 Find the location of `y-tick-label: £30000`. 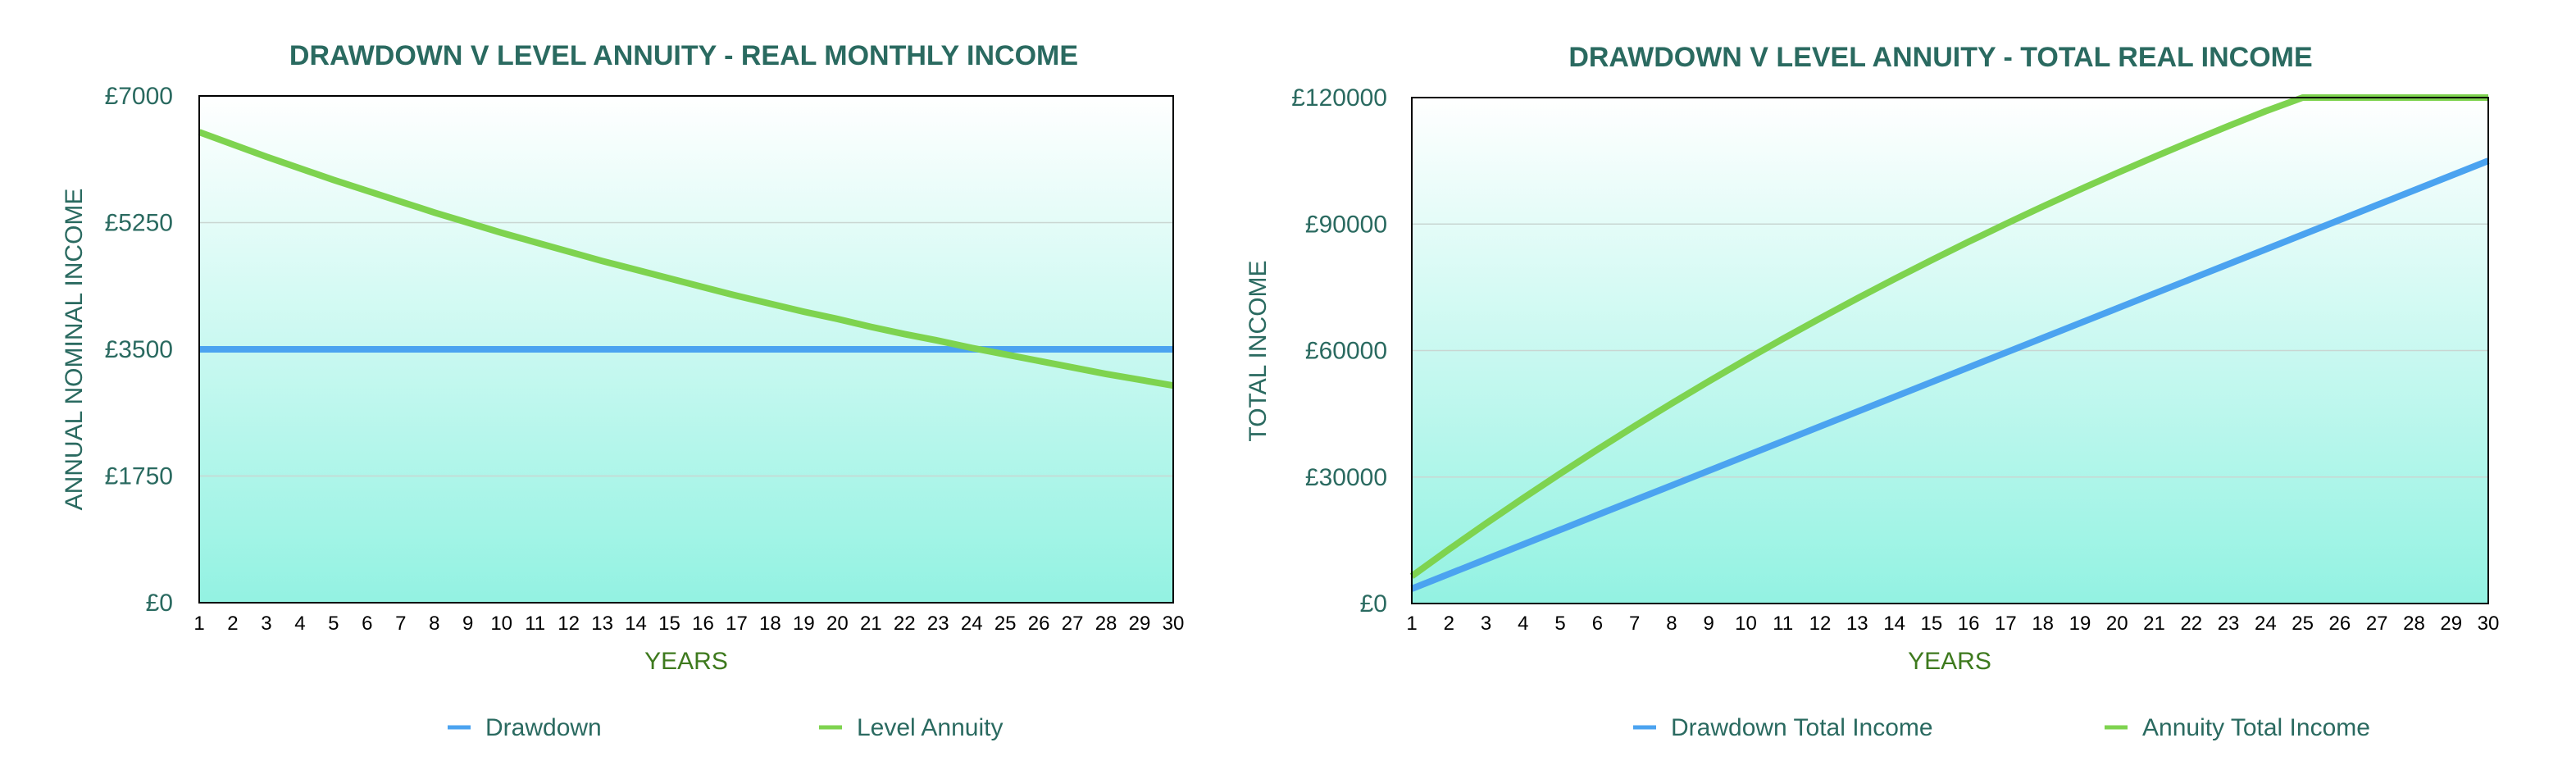

y-tick-label: £30000 is located at coordinates (1346, 477).